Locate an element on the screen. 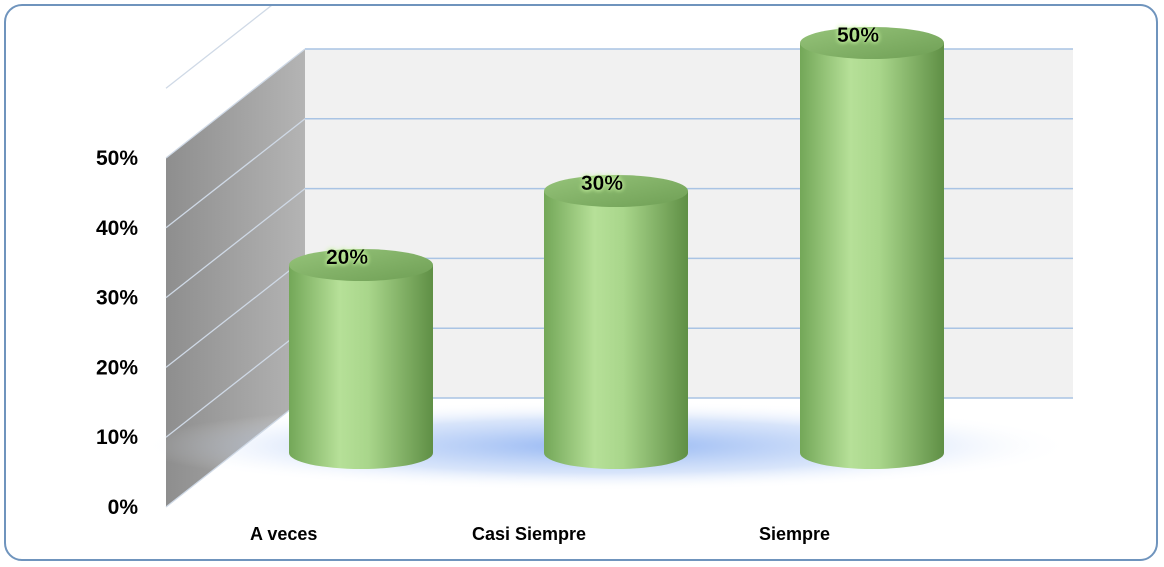  y-axis-ticks: 0% 10% 20% 30% 40% 50% is located at coordinates (117, 333).